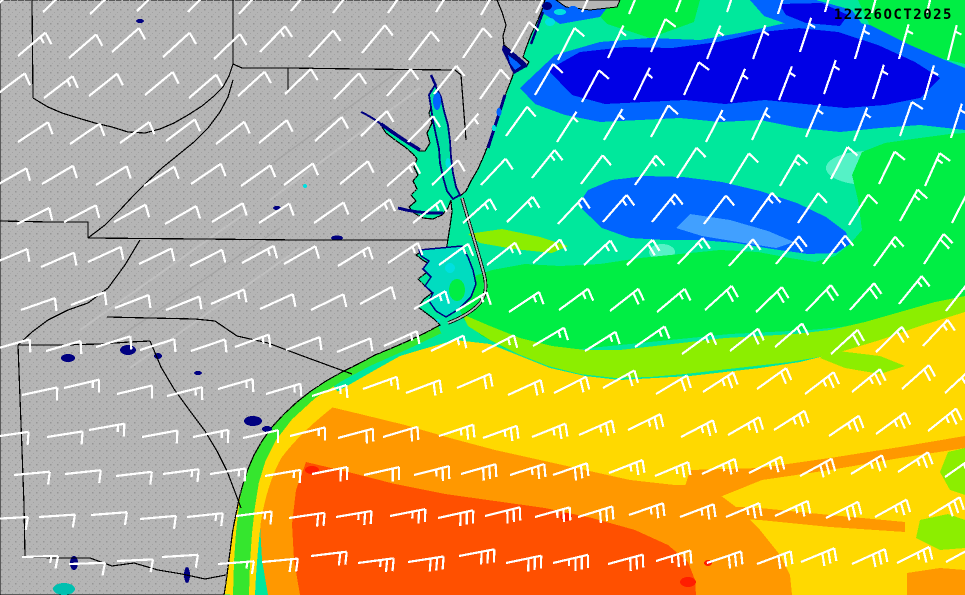 The image size is (965, 595). Describe the element at coordinates (496, 121) in the screenshot. I see `delmarva-lagoons` at that location.